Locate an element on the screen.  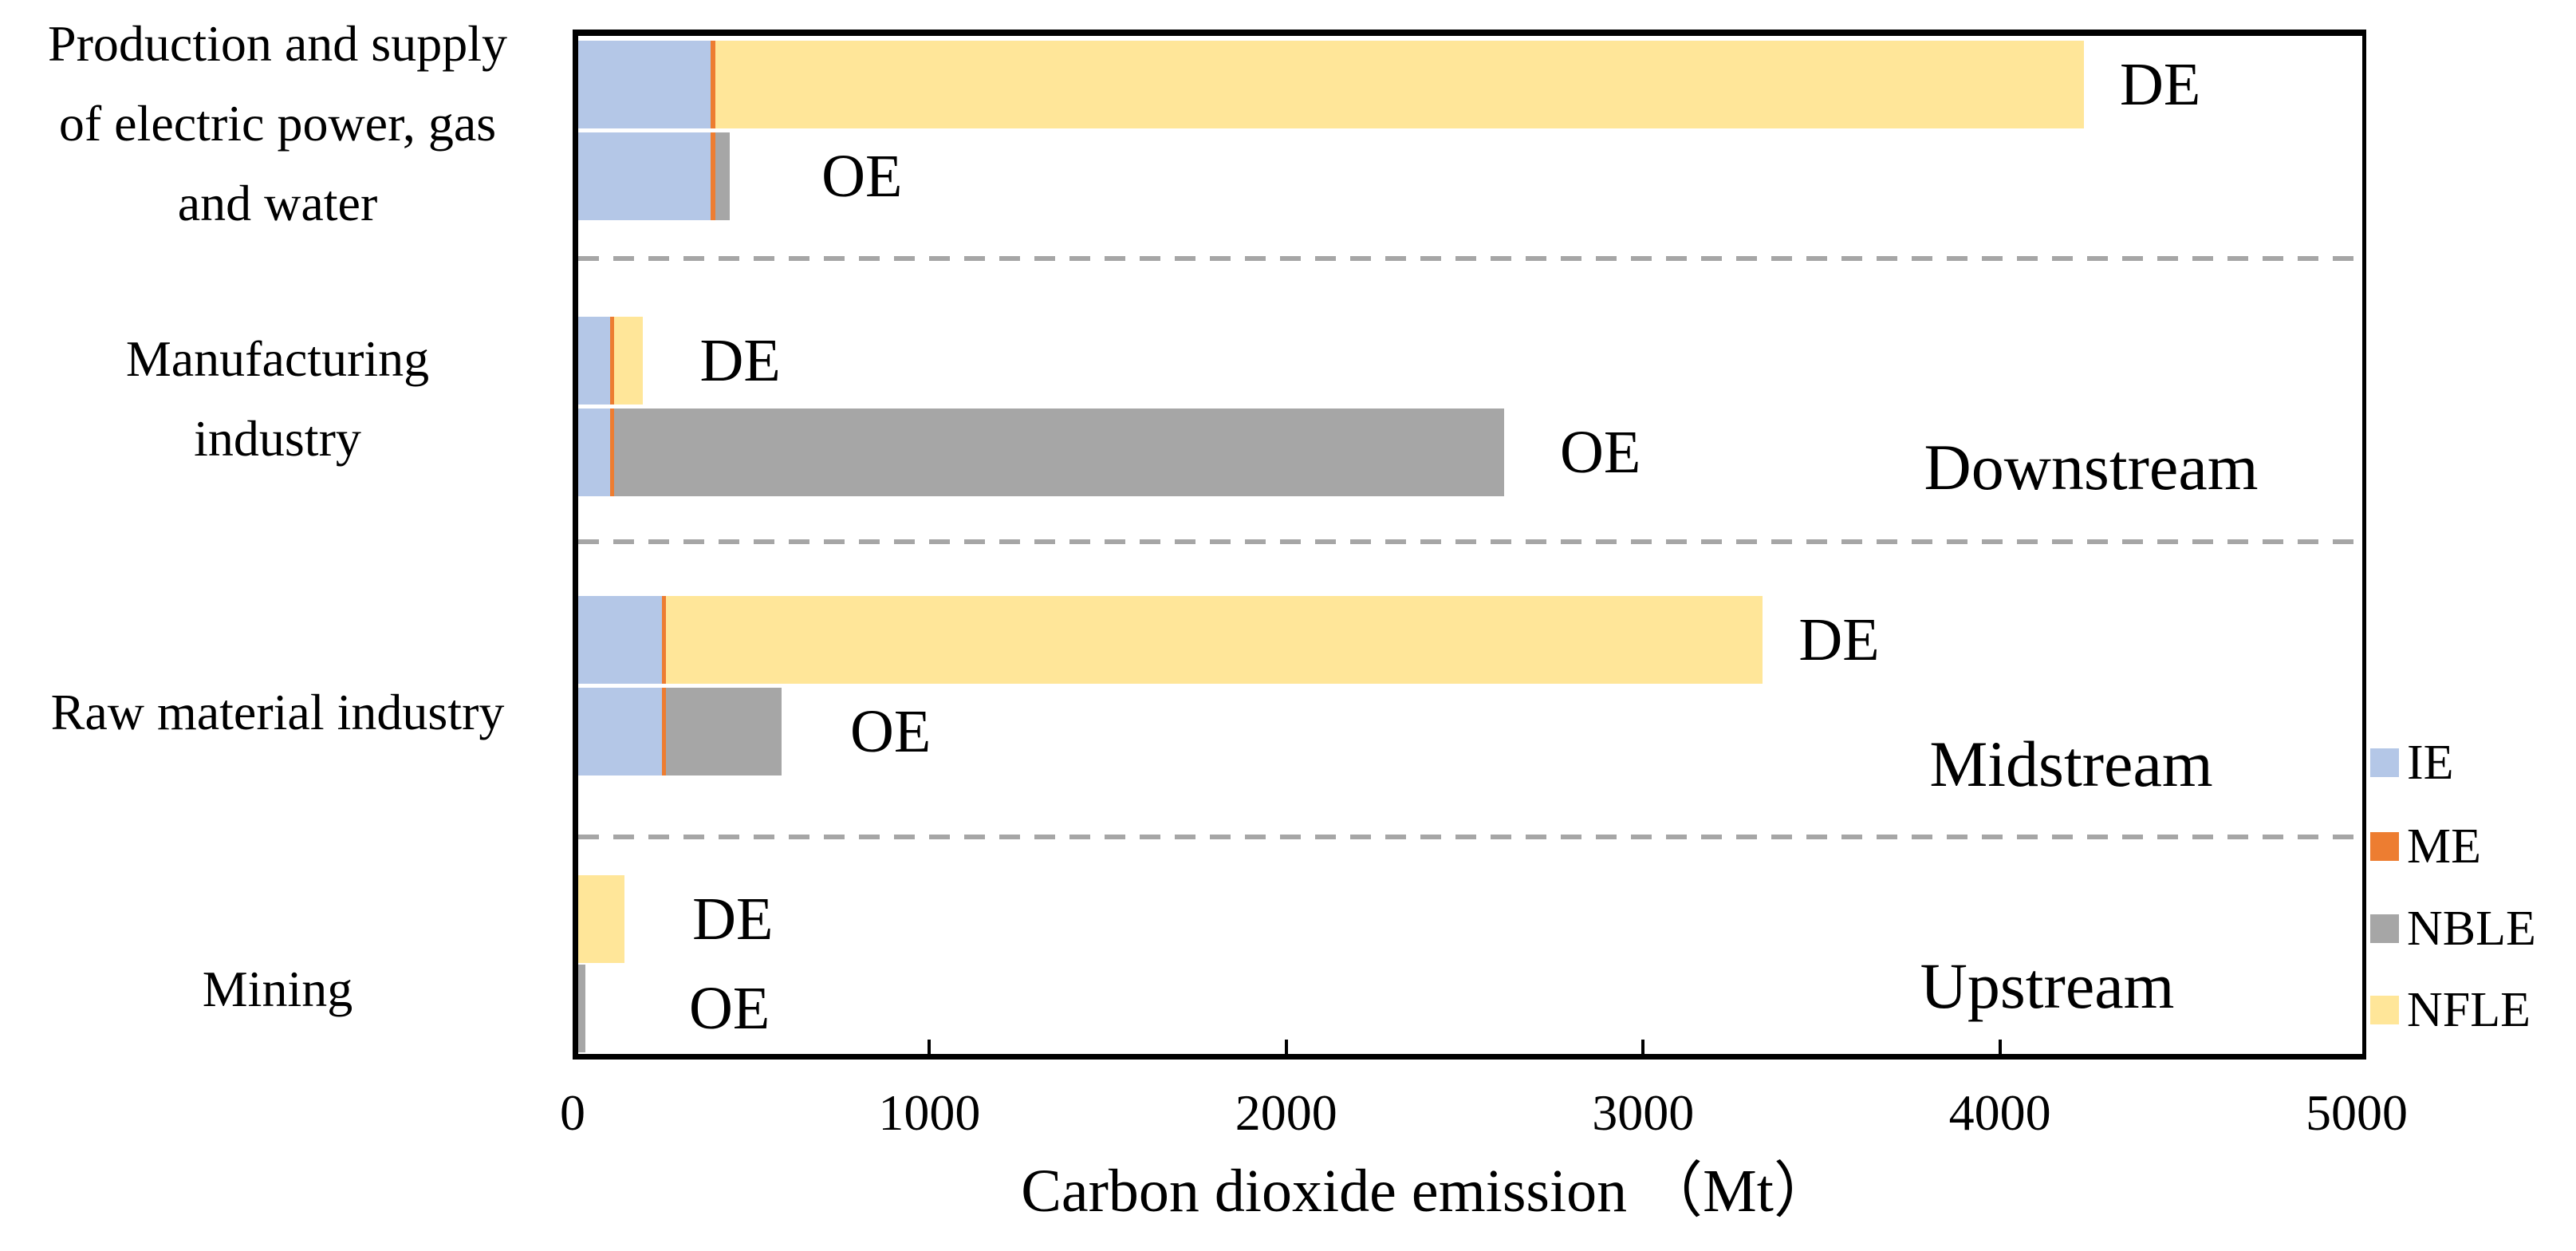
bar-oe-group2 is located at coordinates (1041, 452).